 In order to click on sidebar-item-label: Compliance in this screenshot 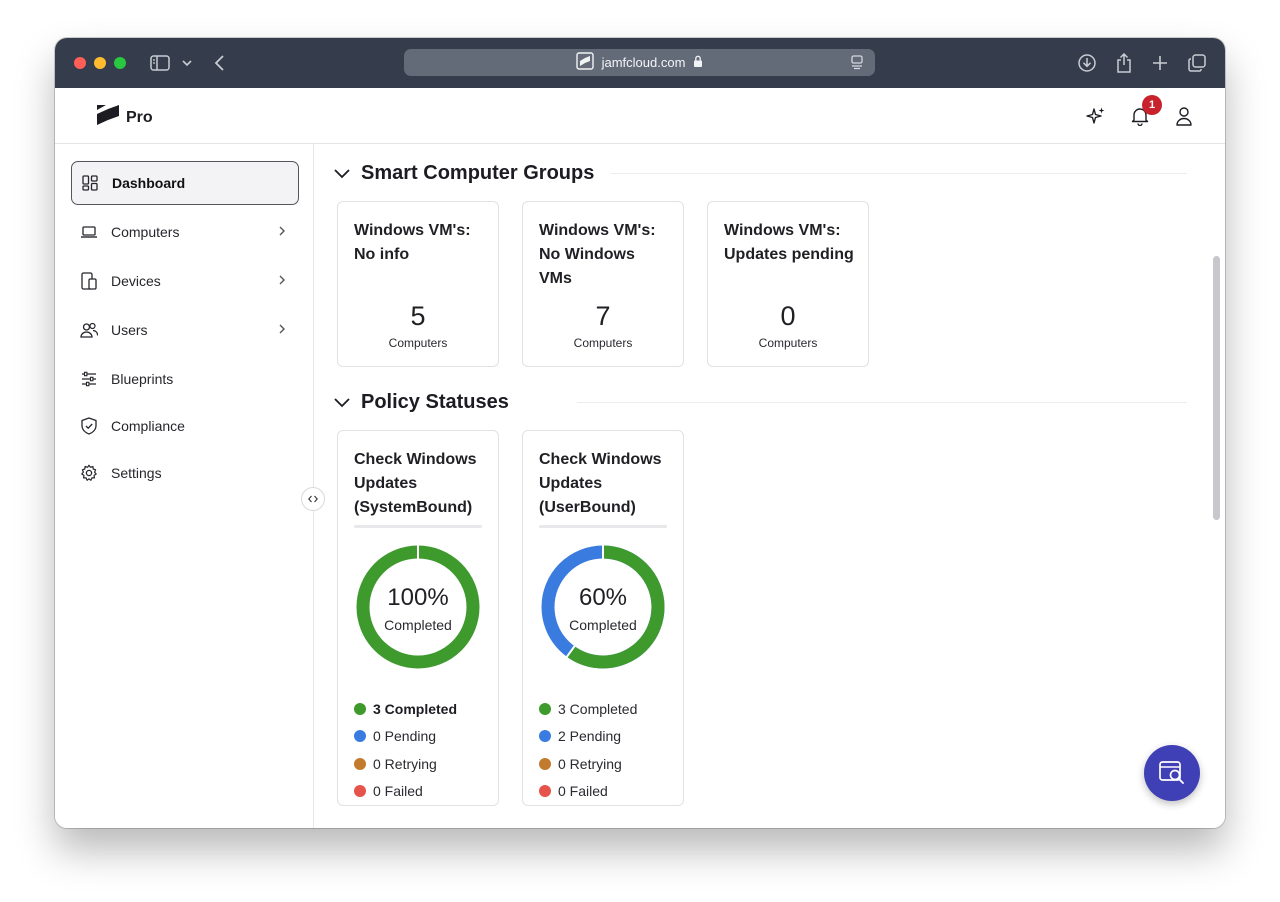, I will do `click(148, 426)`.